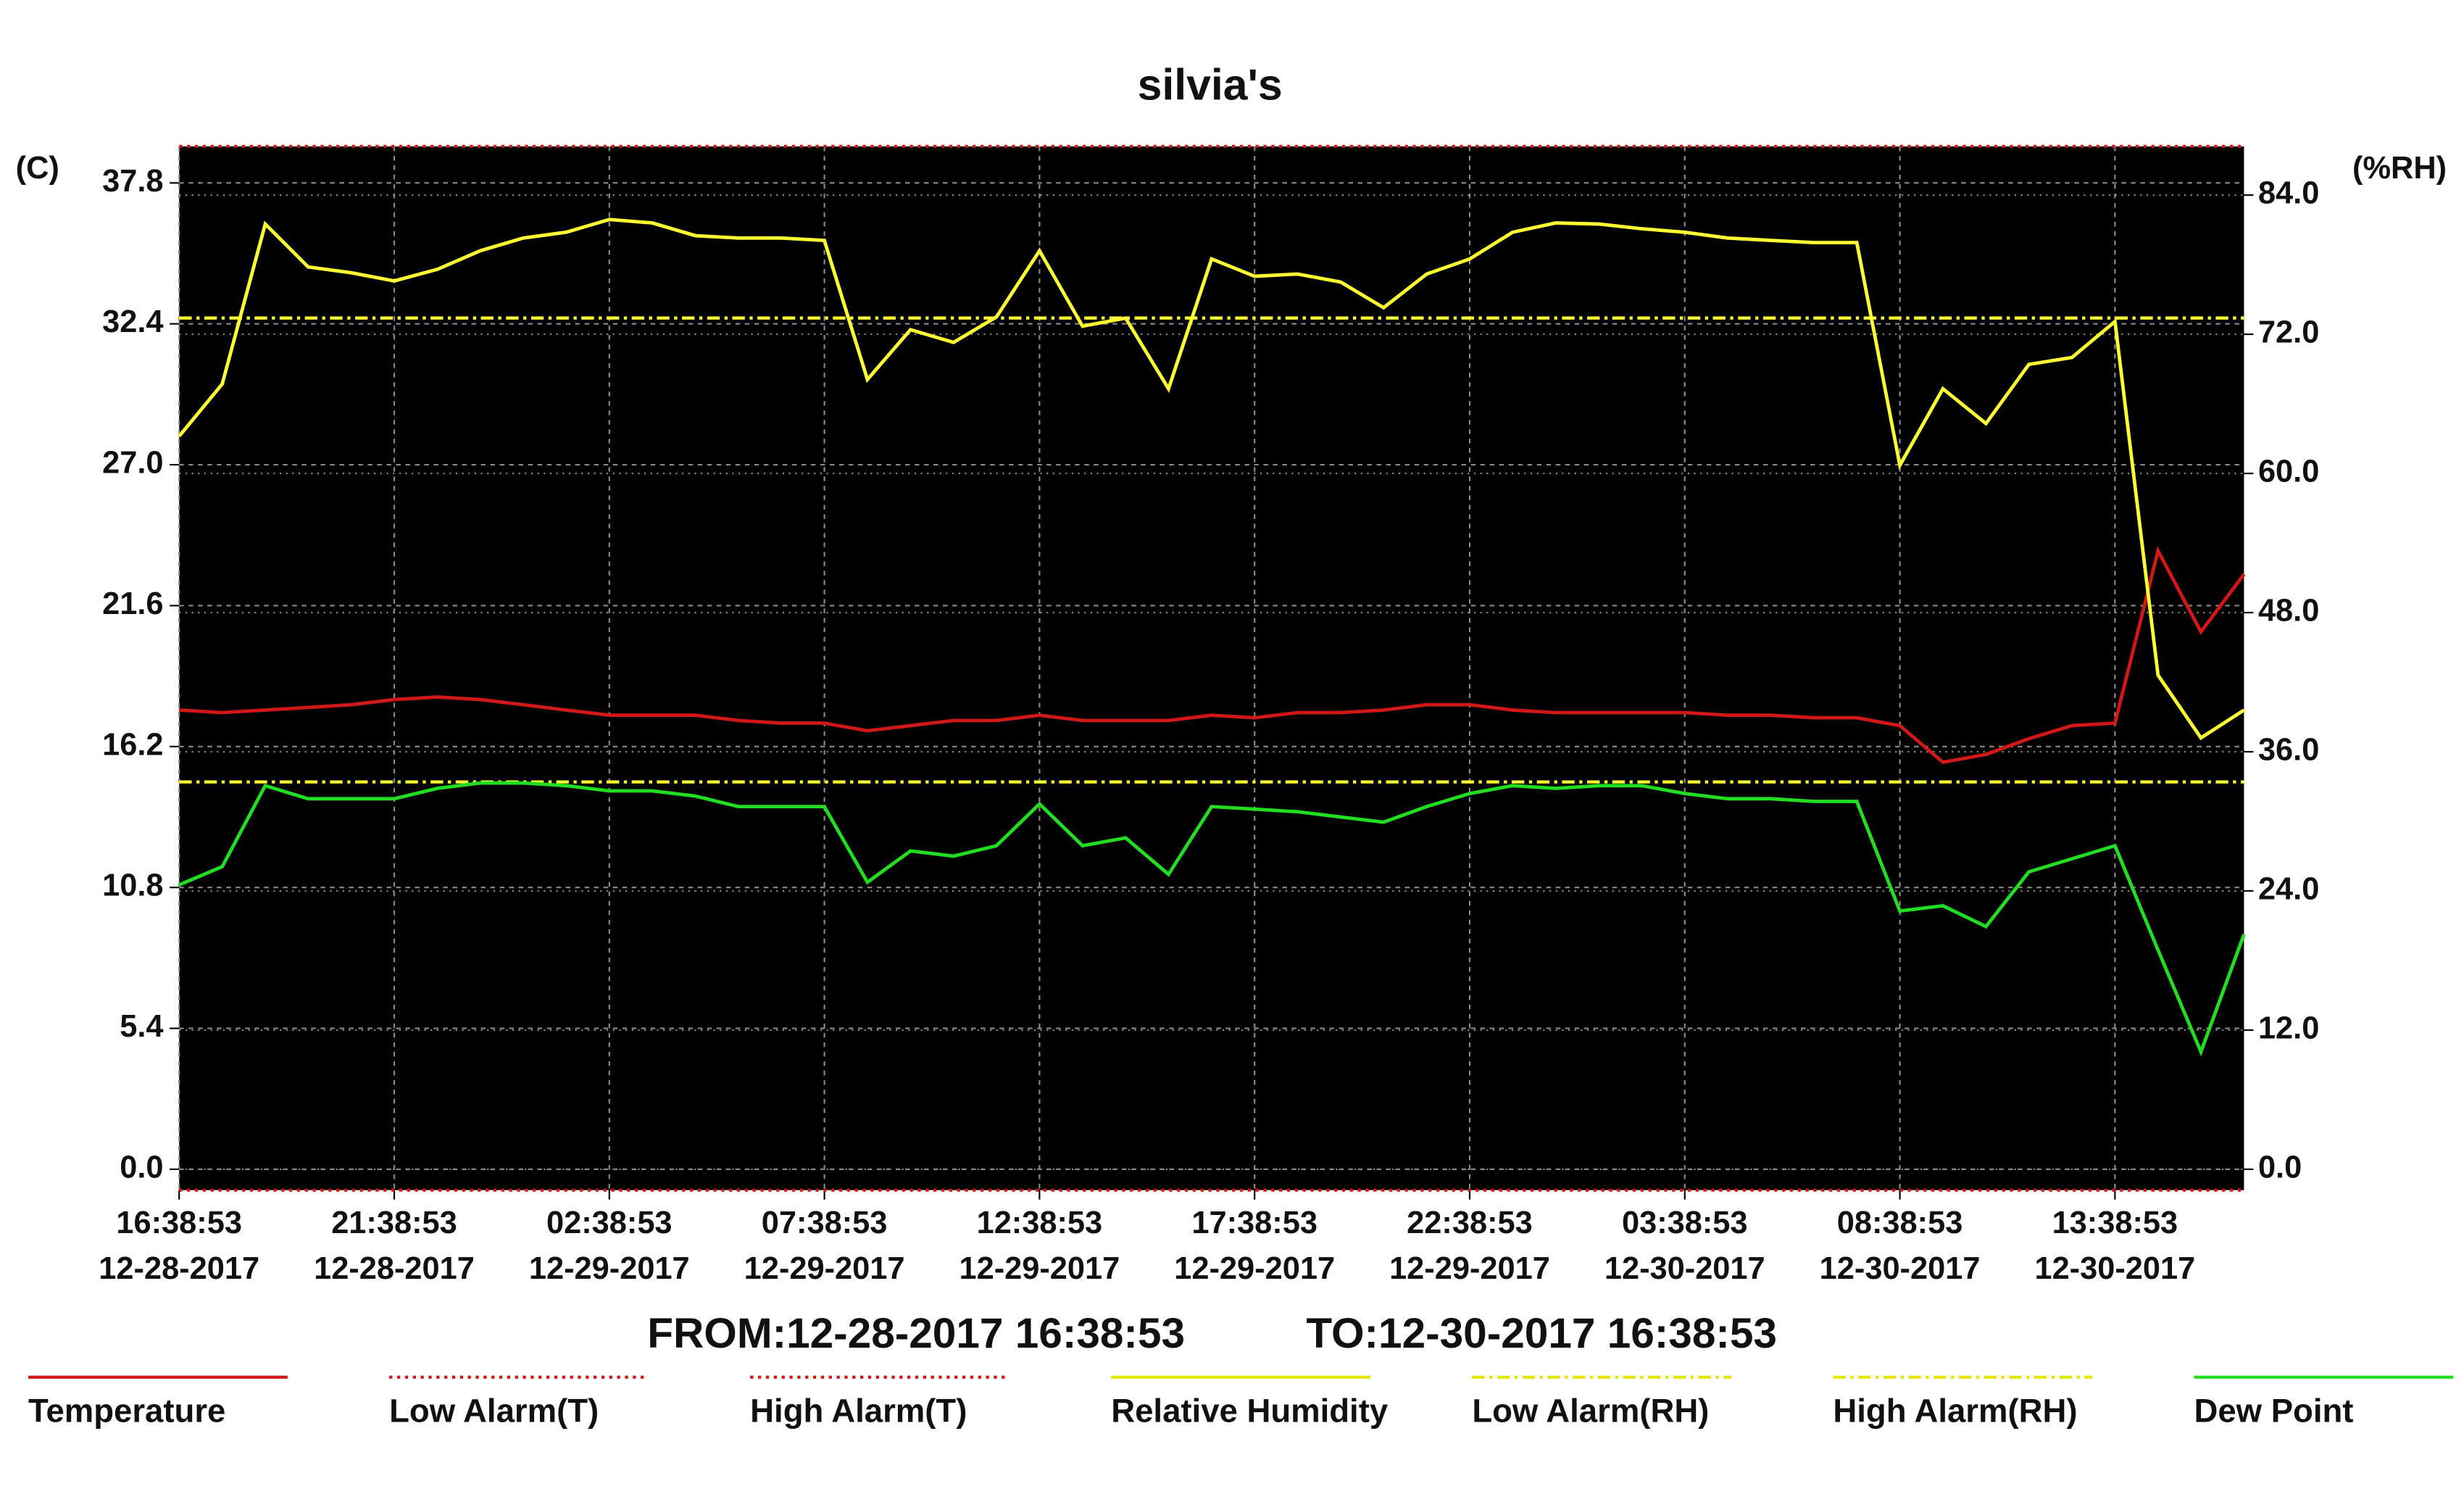 Image resolution: width=2464 pixels, height=1489 pixels. I want to click on series-line, so click(1212, 656).